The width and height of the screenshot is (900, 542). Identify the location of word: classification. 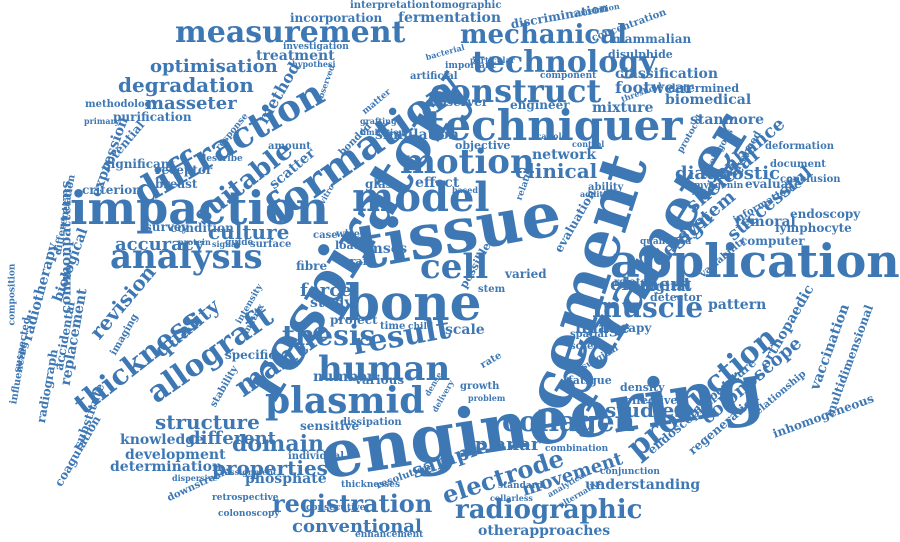
(667, 74).